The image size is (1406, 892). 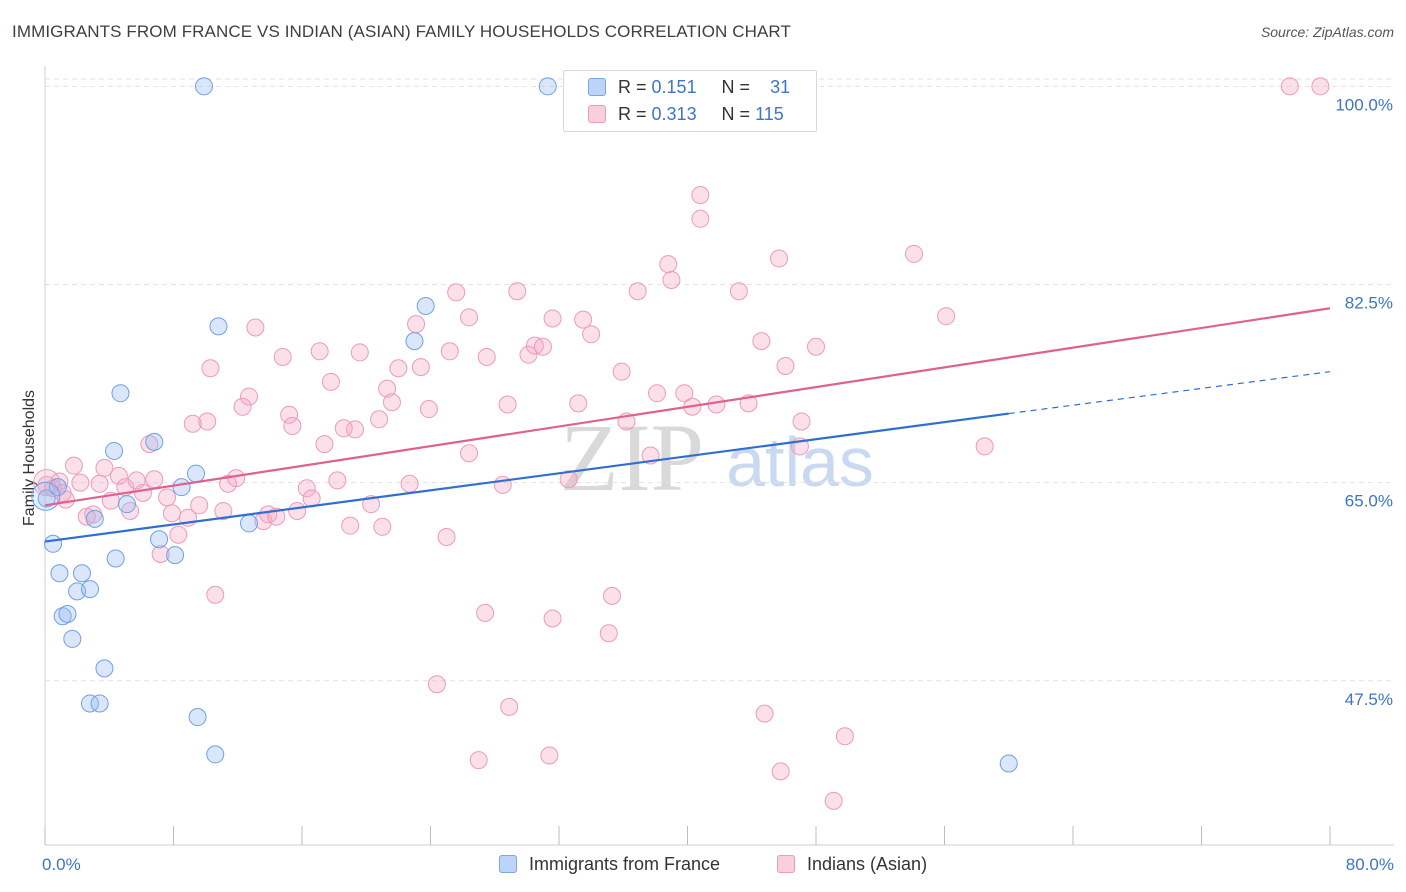 I want to click on source-label: Source: ZipAtlas.com, so click(x=1327, y=32).